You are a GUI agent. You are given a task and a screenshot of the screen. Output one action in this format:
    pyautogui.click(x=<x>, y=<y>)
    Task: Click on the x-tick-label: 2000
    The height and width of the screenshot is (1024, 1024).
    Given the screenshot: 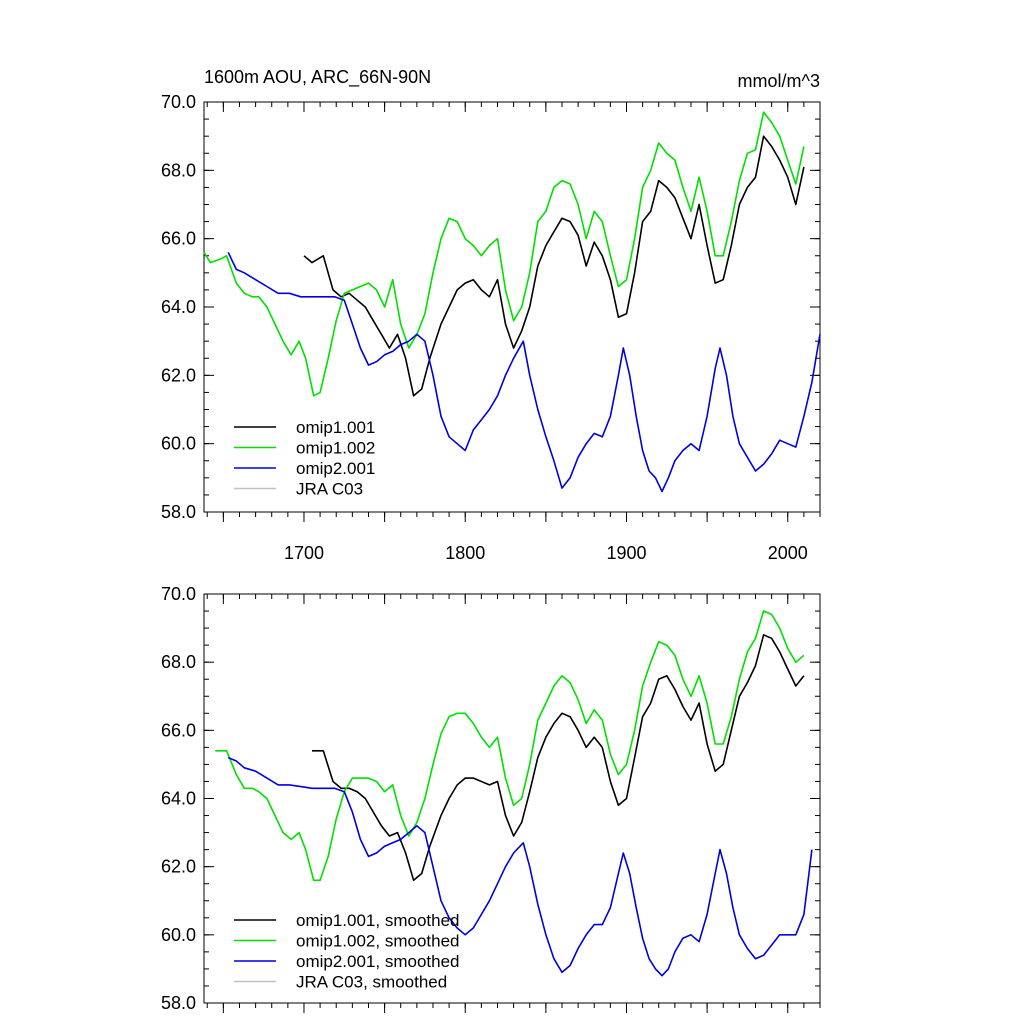 What is the action you would take?
    pyautogui.click(x=788, y=553)
    